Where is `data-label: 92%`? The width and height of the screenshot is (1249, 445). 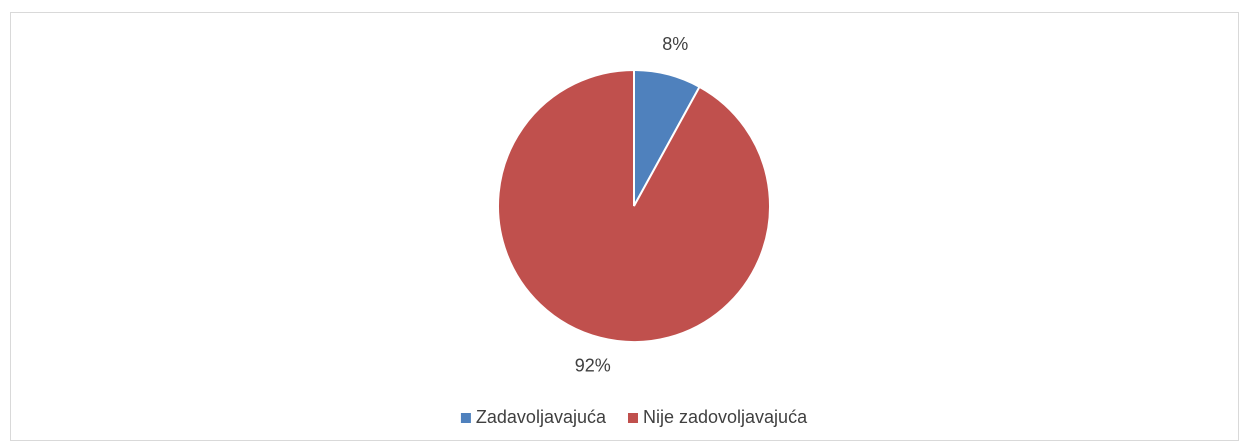
data-label: 92% is located at coordinates (593, 366).